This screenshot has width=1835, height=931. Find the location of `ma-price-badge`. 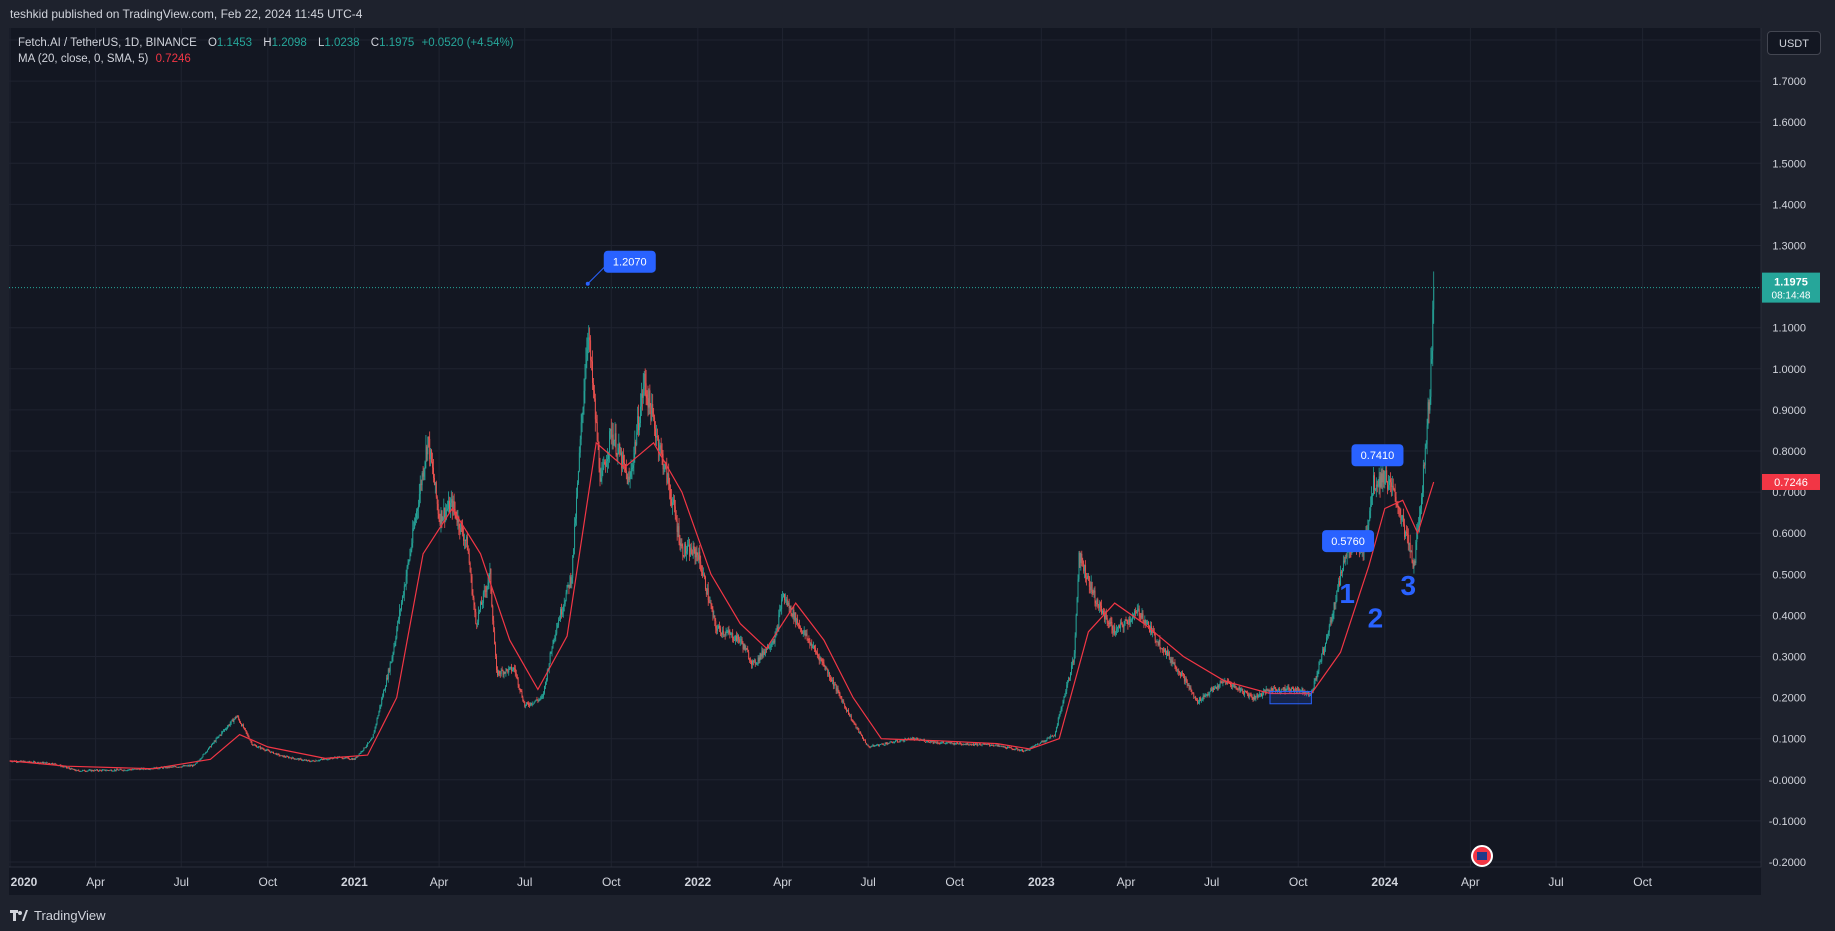

ma-price-badge is located at coordinates (1791, 481).